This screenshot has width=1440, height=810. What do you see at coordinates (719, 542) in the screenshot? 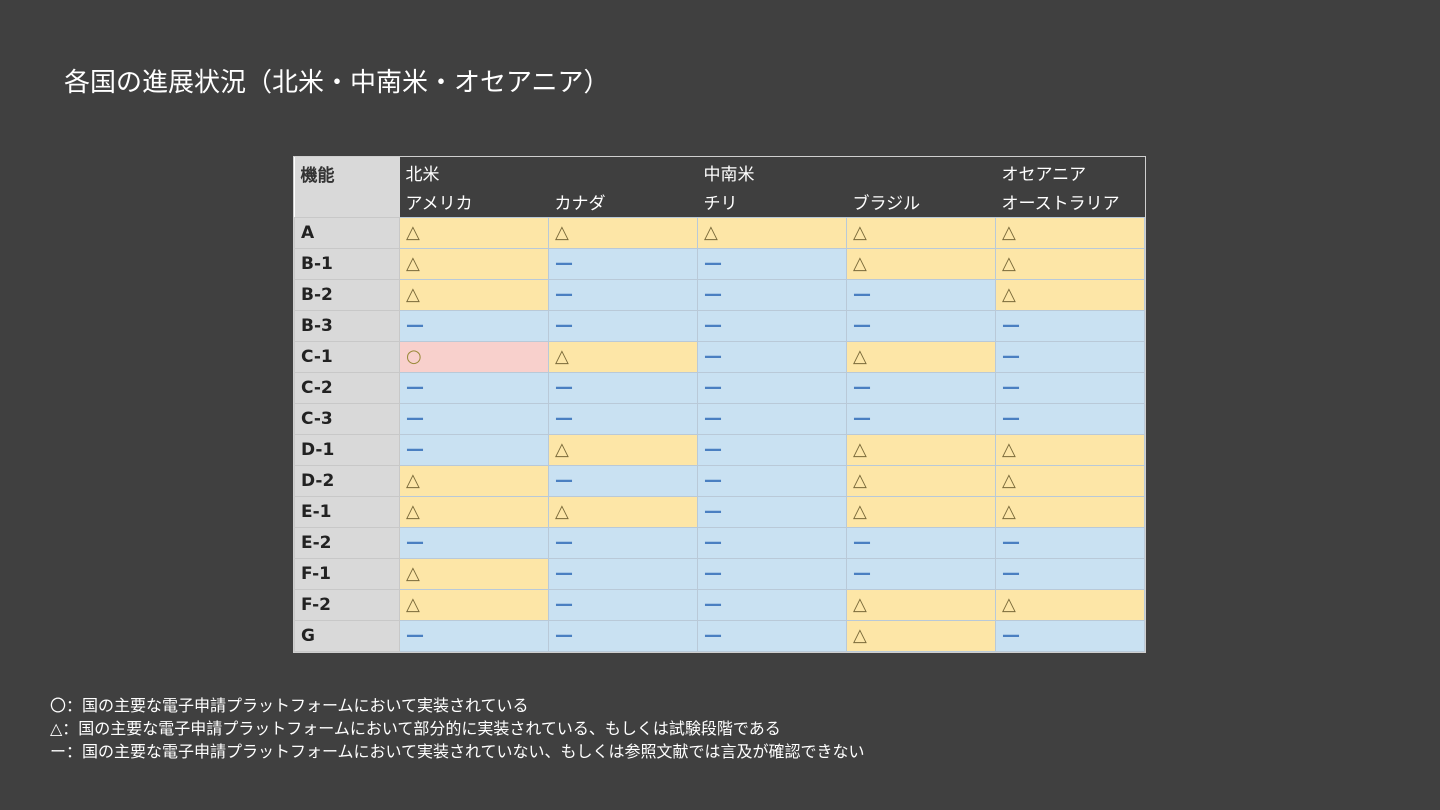
I see `table-row: E-2 — — — — —` at bounding box center [719, 542].